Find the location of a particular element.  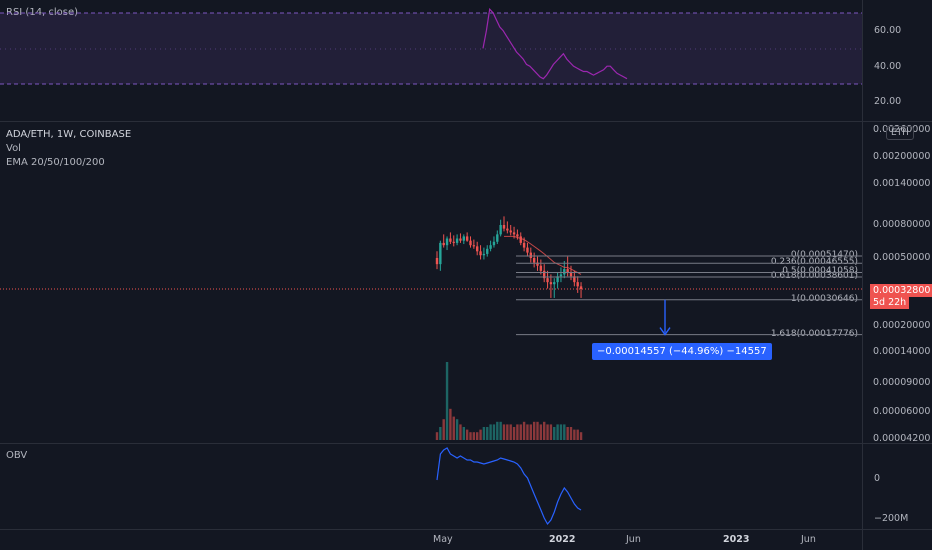

price-tick: 0.00020000 is located at coordinates (902, 325).